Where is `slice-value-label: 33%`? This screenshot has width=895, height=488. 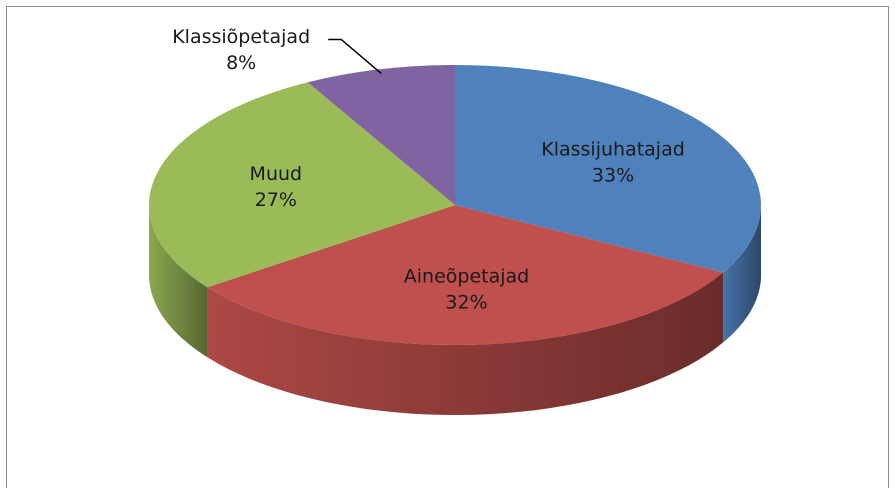 slice-value-label: 33% is located at coordinates (613, 176).